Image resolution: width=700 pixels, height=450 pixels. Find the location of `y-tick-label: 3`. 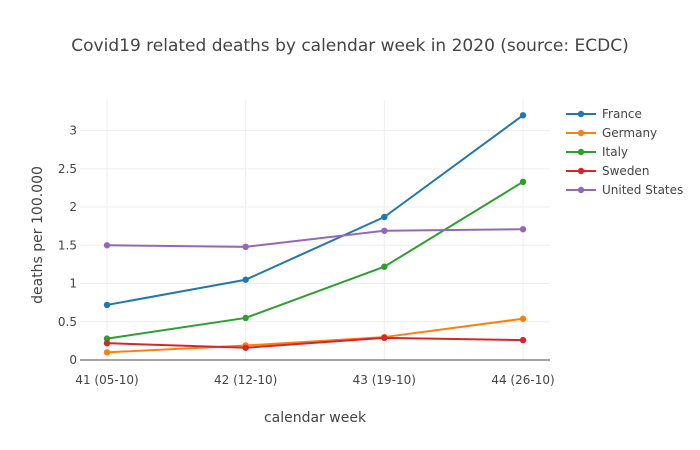

y-tick-label: 3 is located at coordinates (73, 131).